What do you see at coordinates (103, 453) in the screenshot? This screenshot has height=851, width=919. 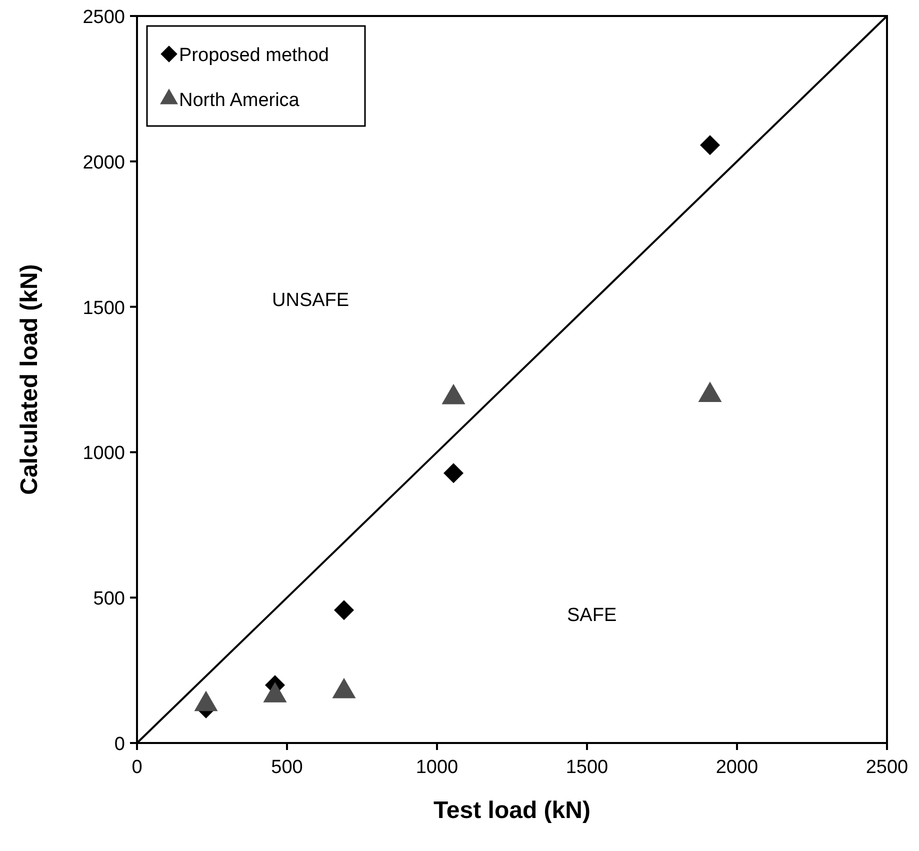 I see `y-tick-label: 1000` at bounding box center [103, 453].